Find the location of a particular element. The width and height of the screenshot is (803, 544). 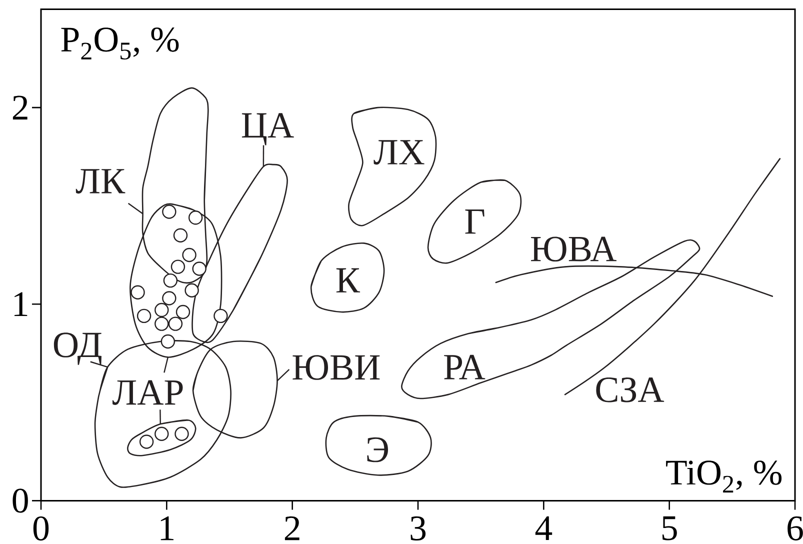

y-tick-label: 0 is located at coordinates (20, 500).